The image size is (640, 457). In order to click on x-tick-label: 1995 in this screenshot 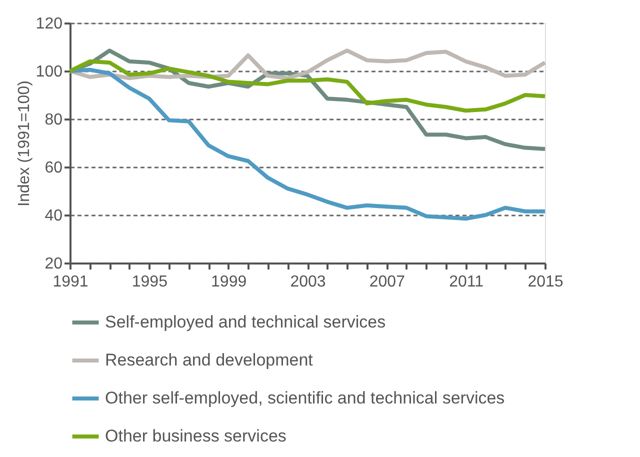, I will do `click(150, 282)`.